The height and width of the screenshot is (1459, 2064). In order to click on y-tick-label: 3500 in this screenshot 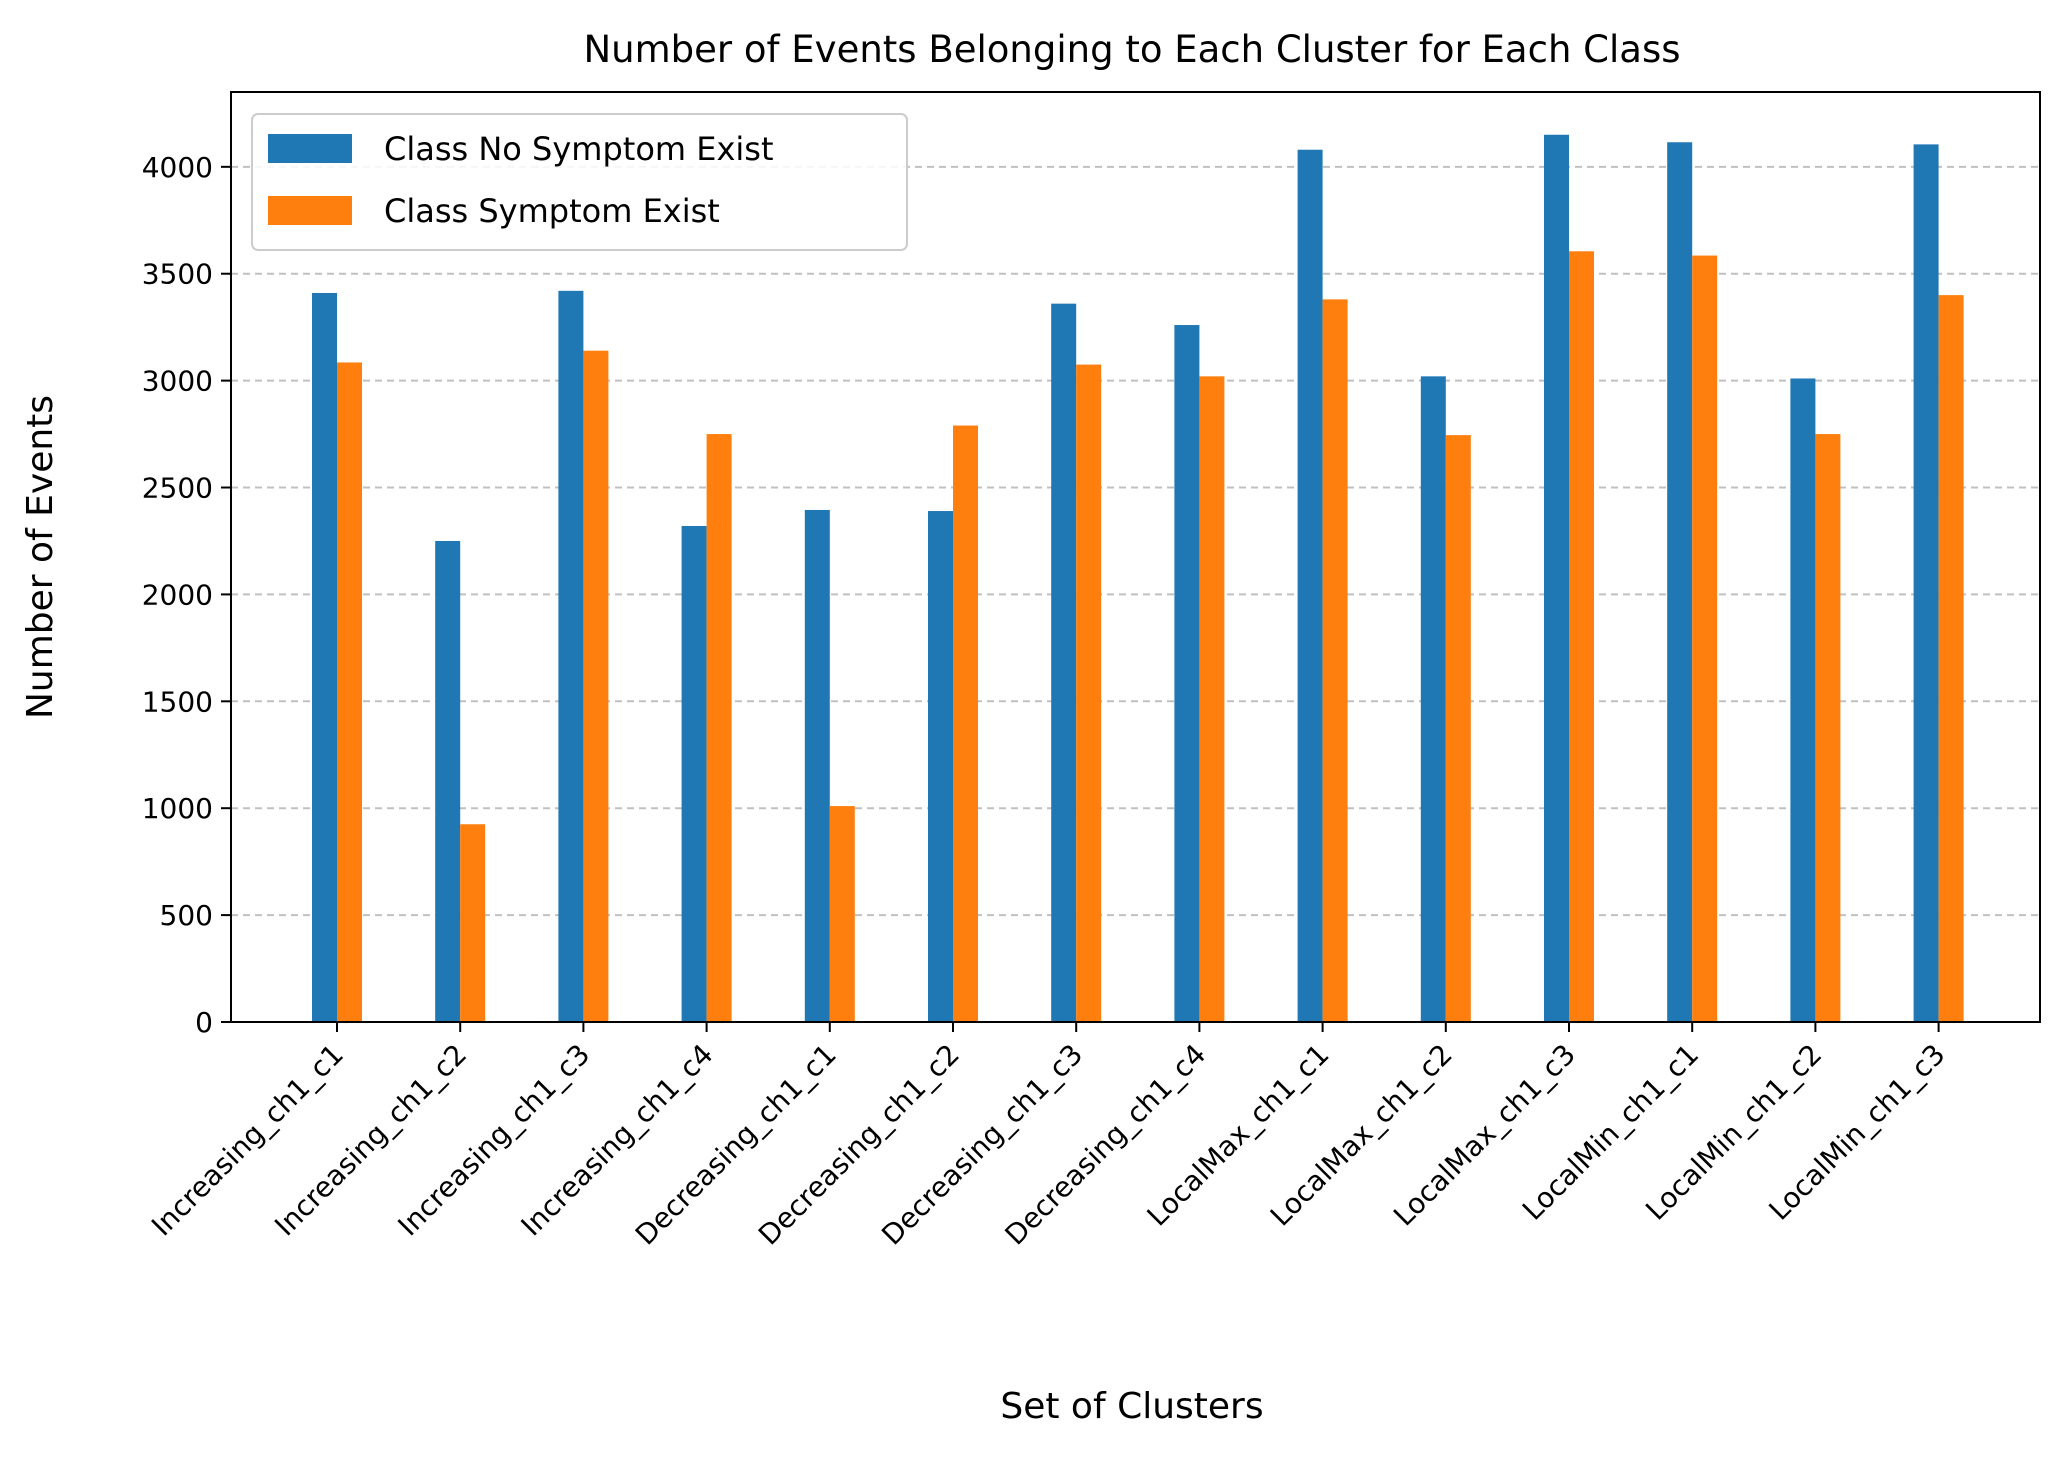, I will do `click(177, 274)`.